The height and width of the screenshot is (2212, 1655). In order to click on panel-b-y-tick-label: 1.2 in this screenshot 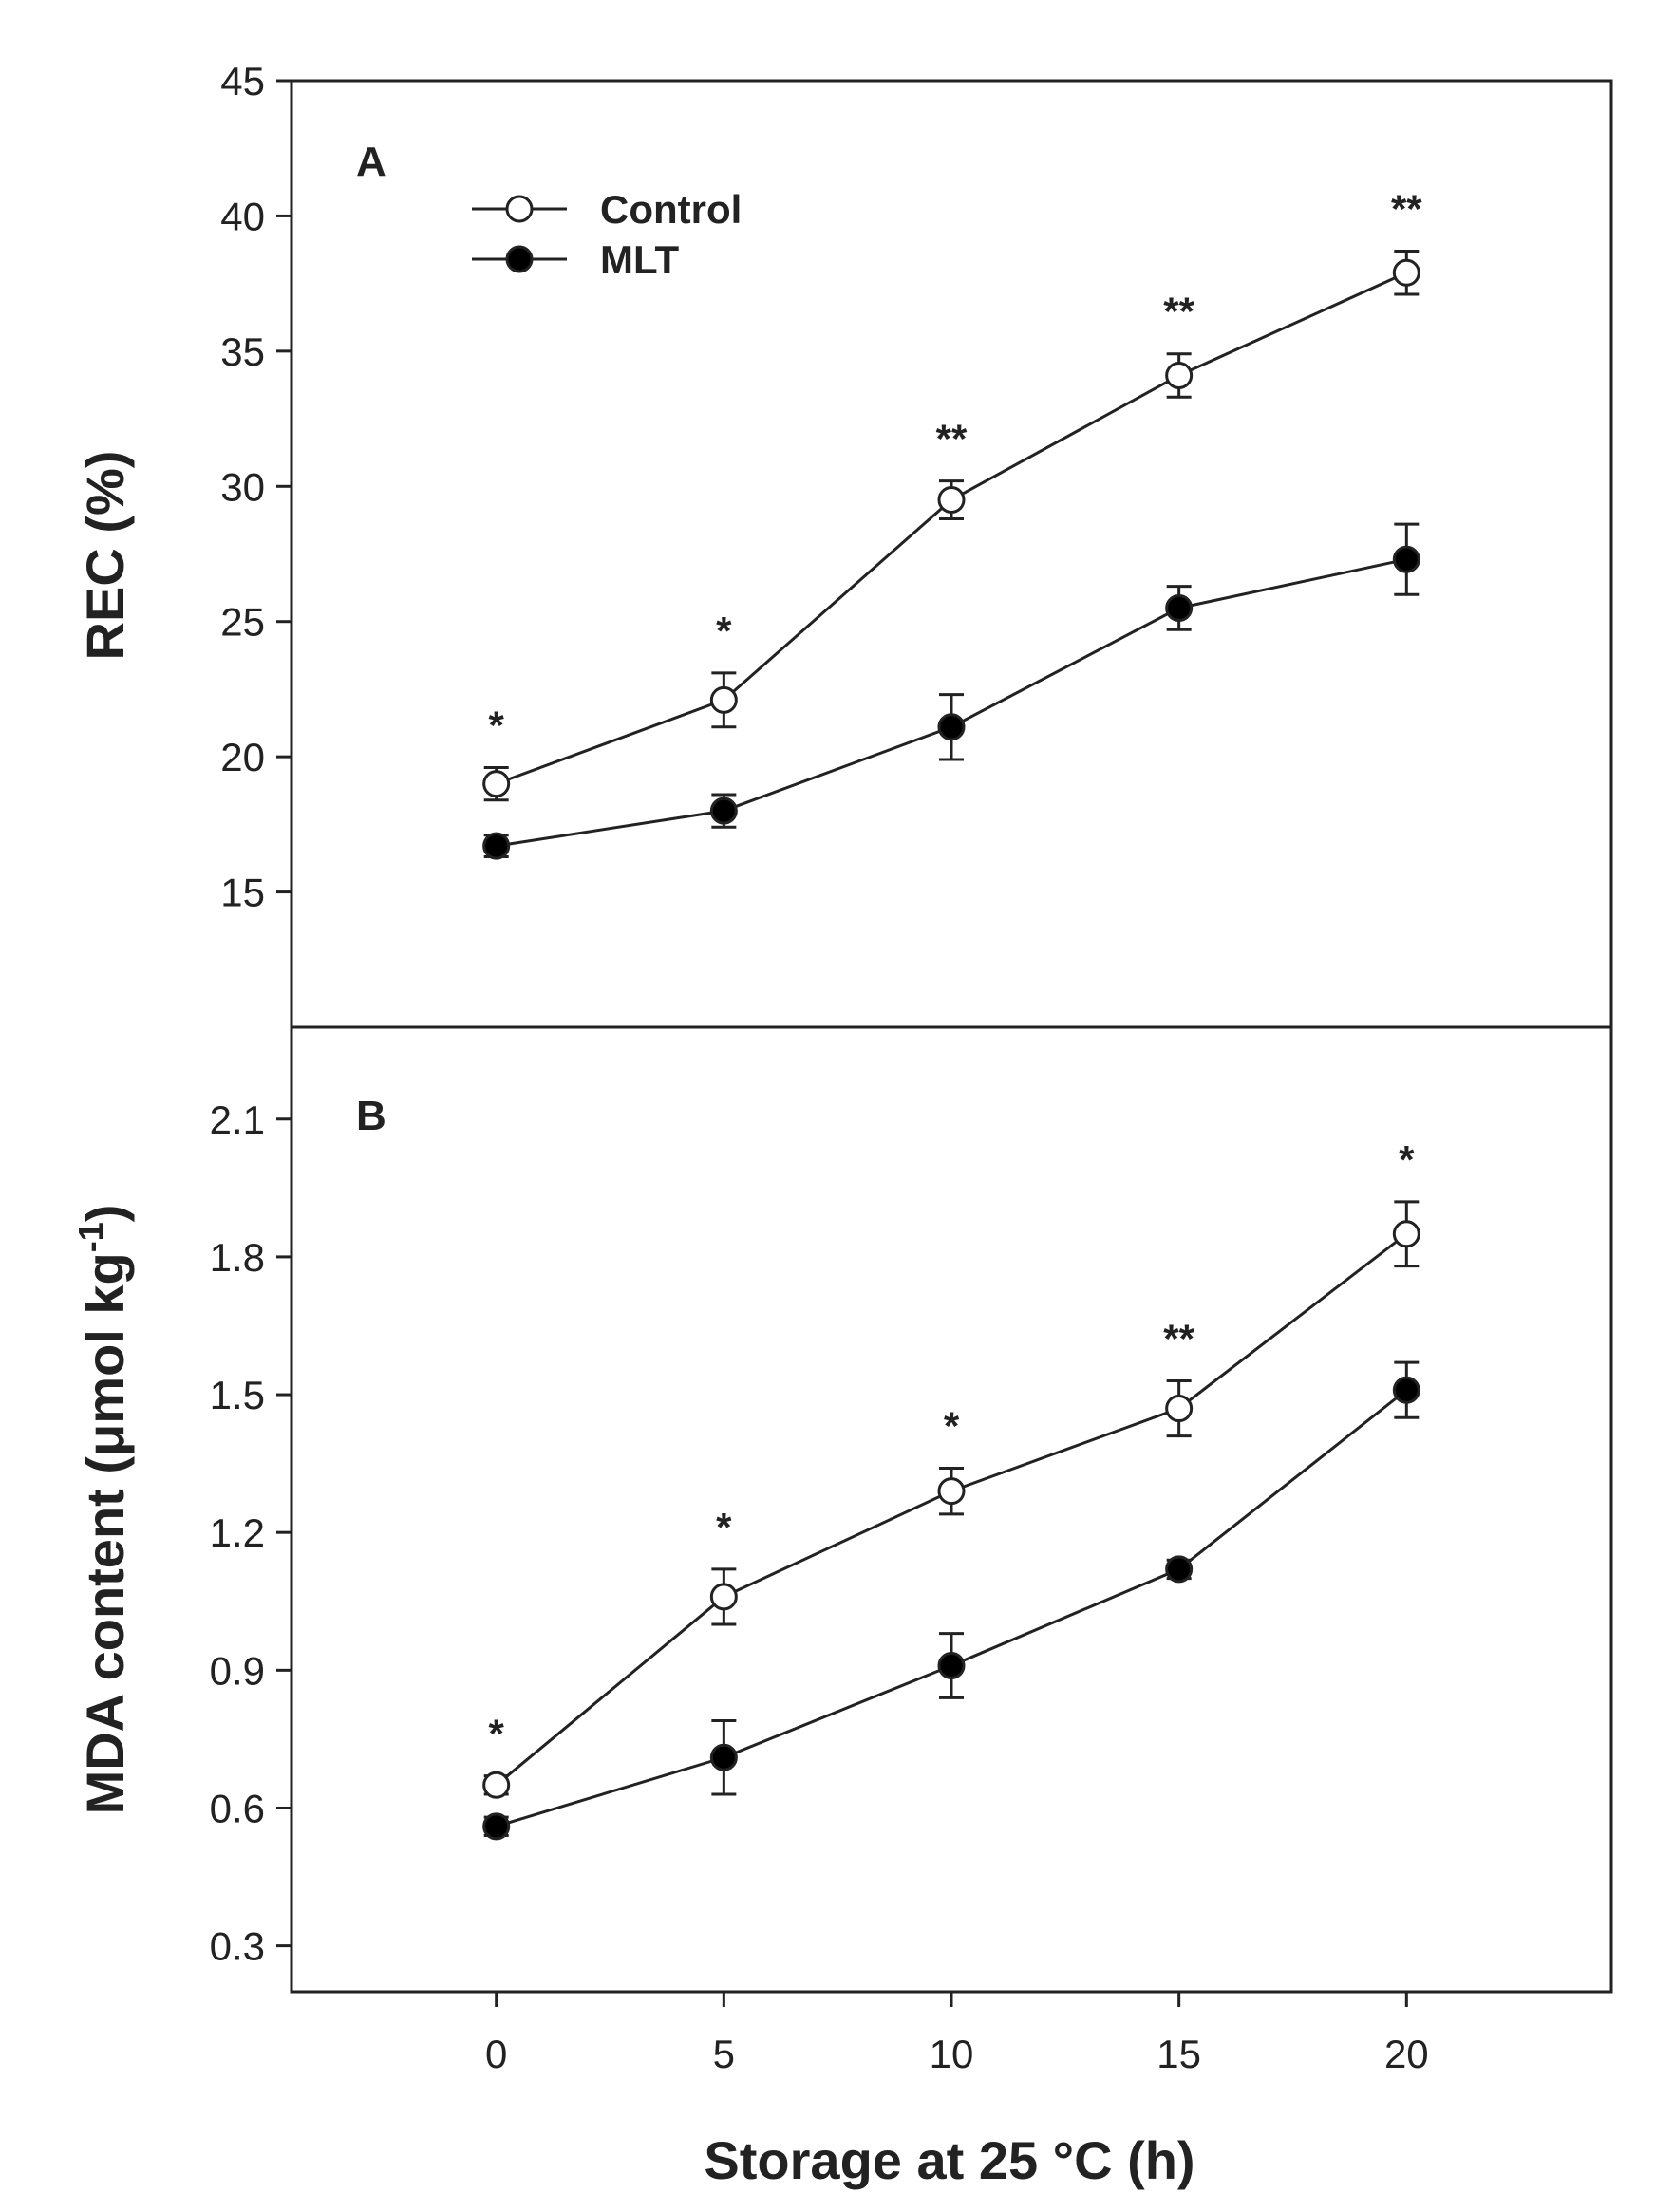, I will do `click(238, 1532)`.